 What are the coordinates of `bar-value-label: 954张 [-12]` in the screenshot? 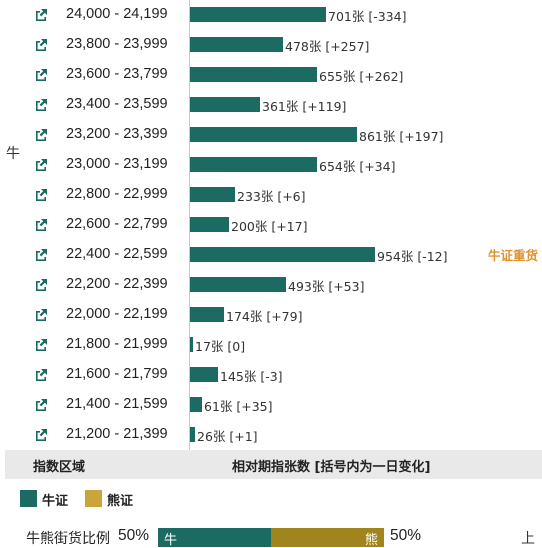 It's located at (412, 256).